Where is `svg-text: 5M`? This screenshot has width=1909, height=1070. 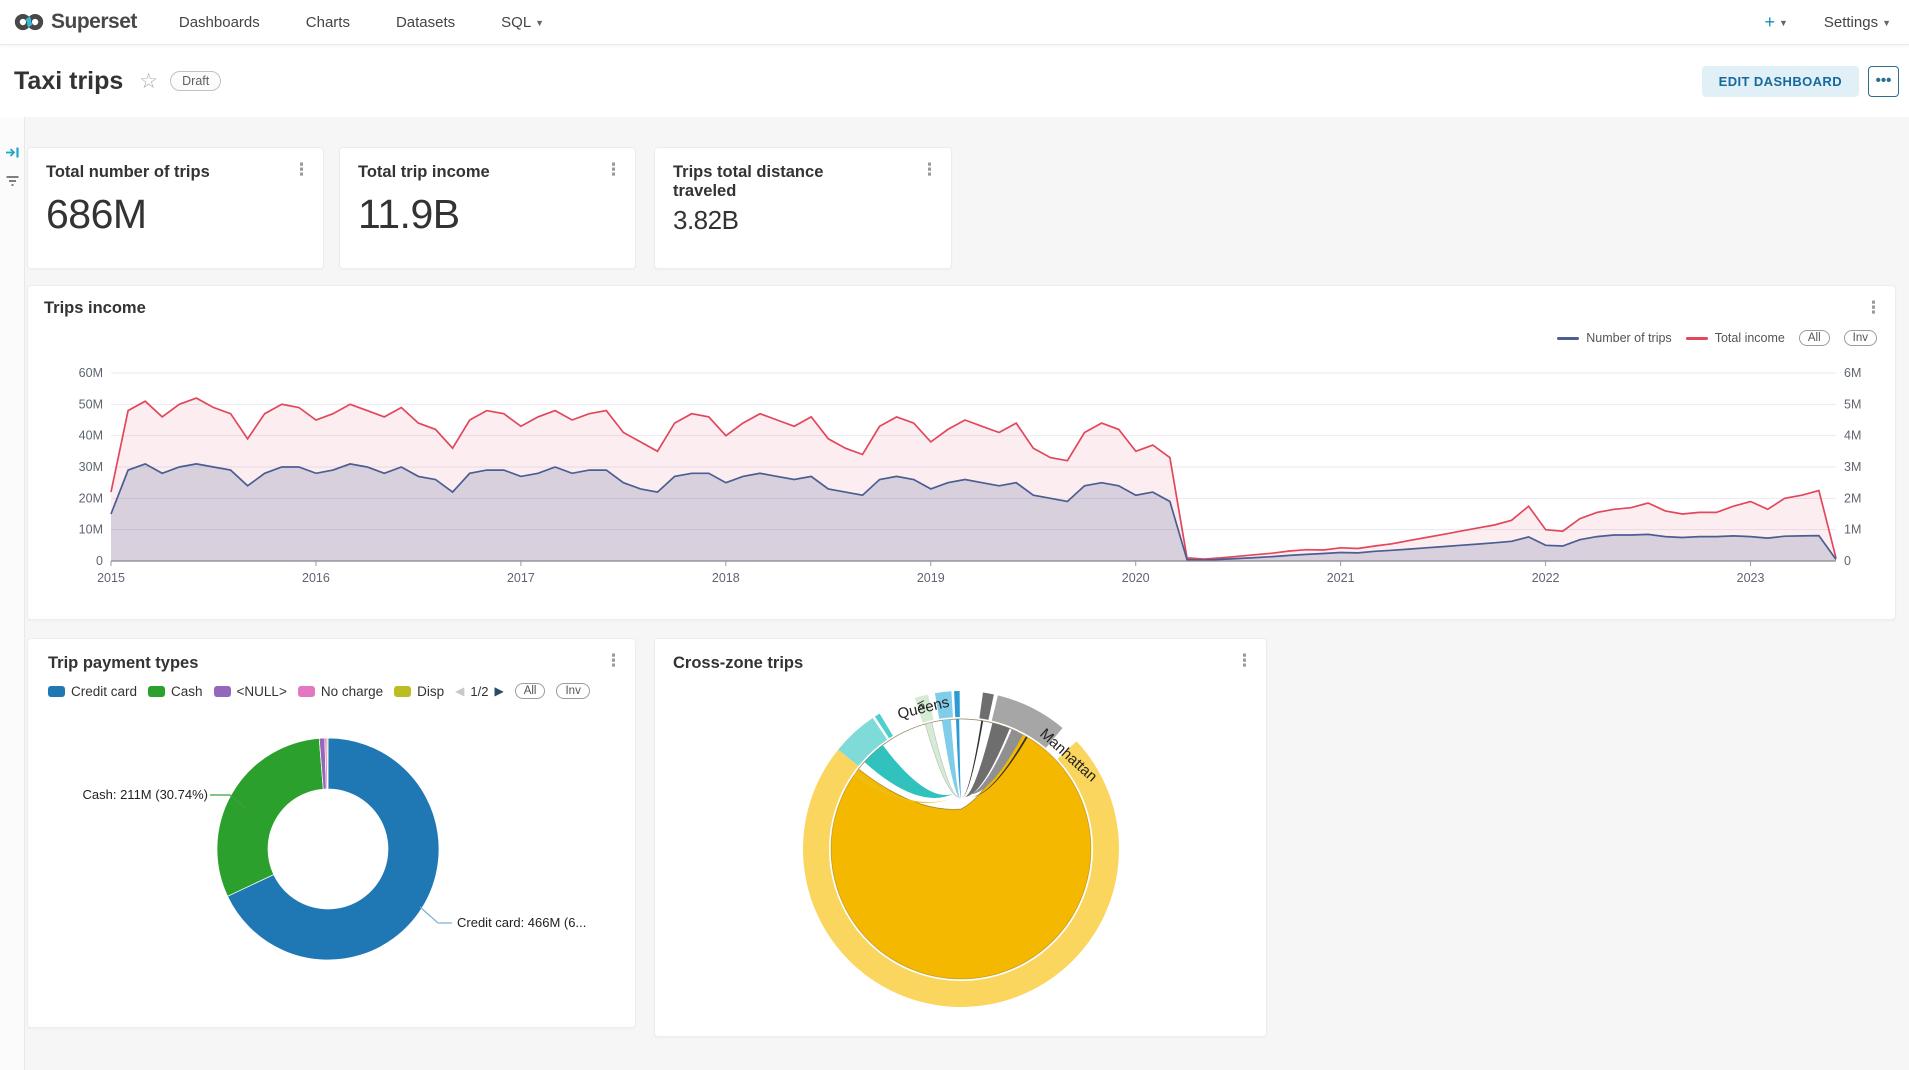 svg-text: 5M is located at coordinates (1852, 404).